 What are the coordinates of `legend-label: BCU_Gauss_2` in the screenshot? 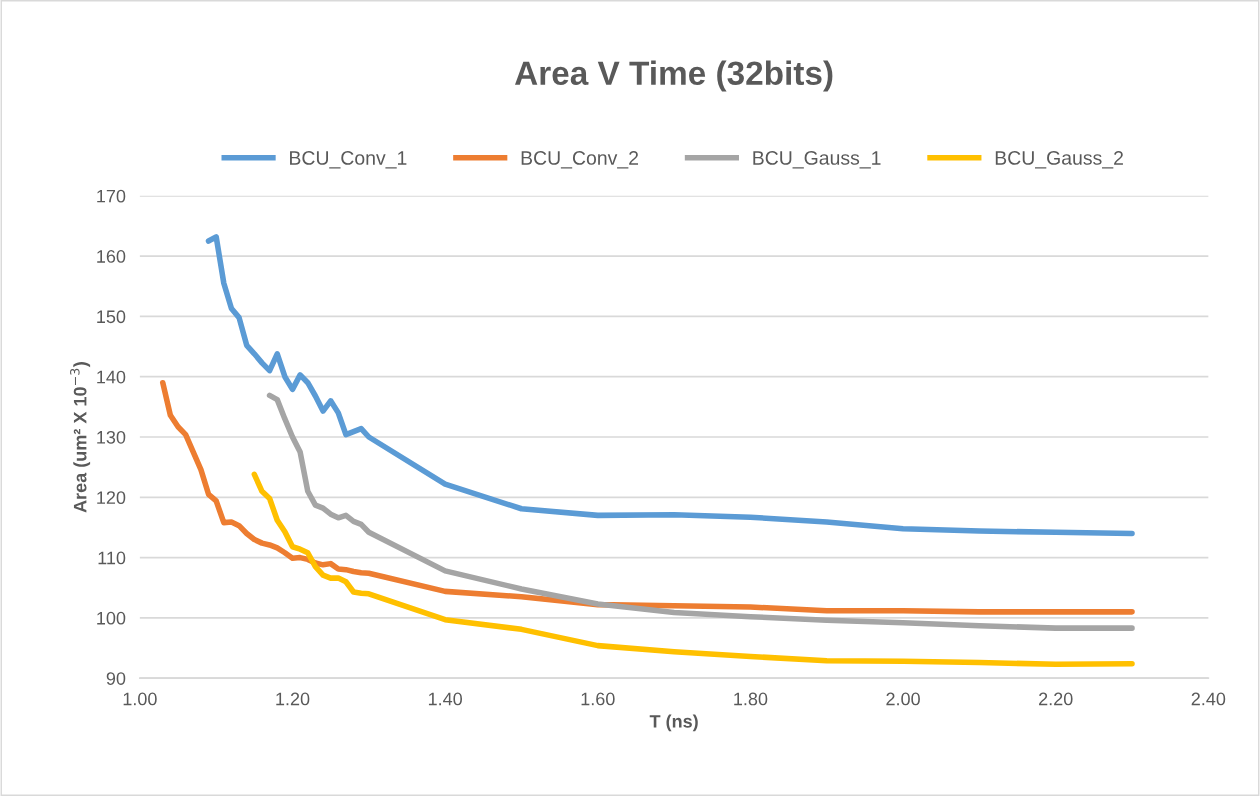 It's located at (1059, 160).